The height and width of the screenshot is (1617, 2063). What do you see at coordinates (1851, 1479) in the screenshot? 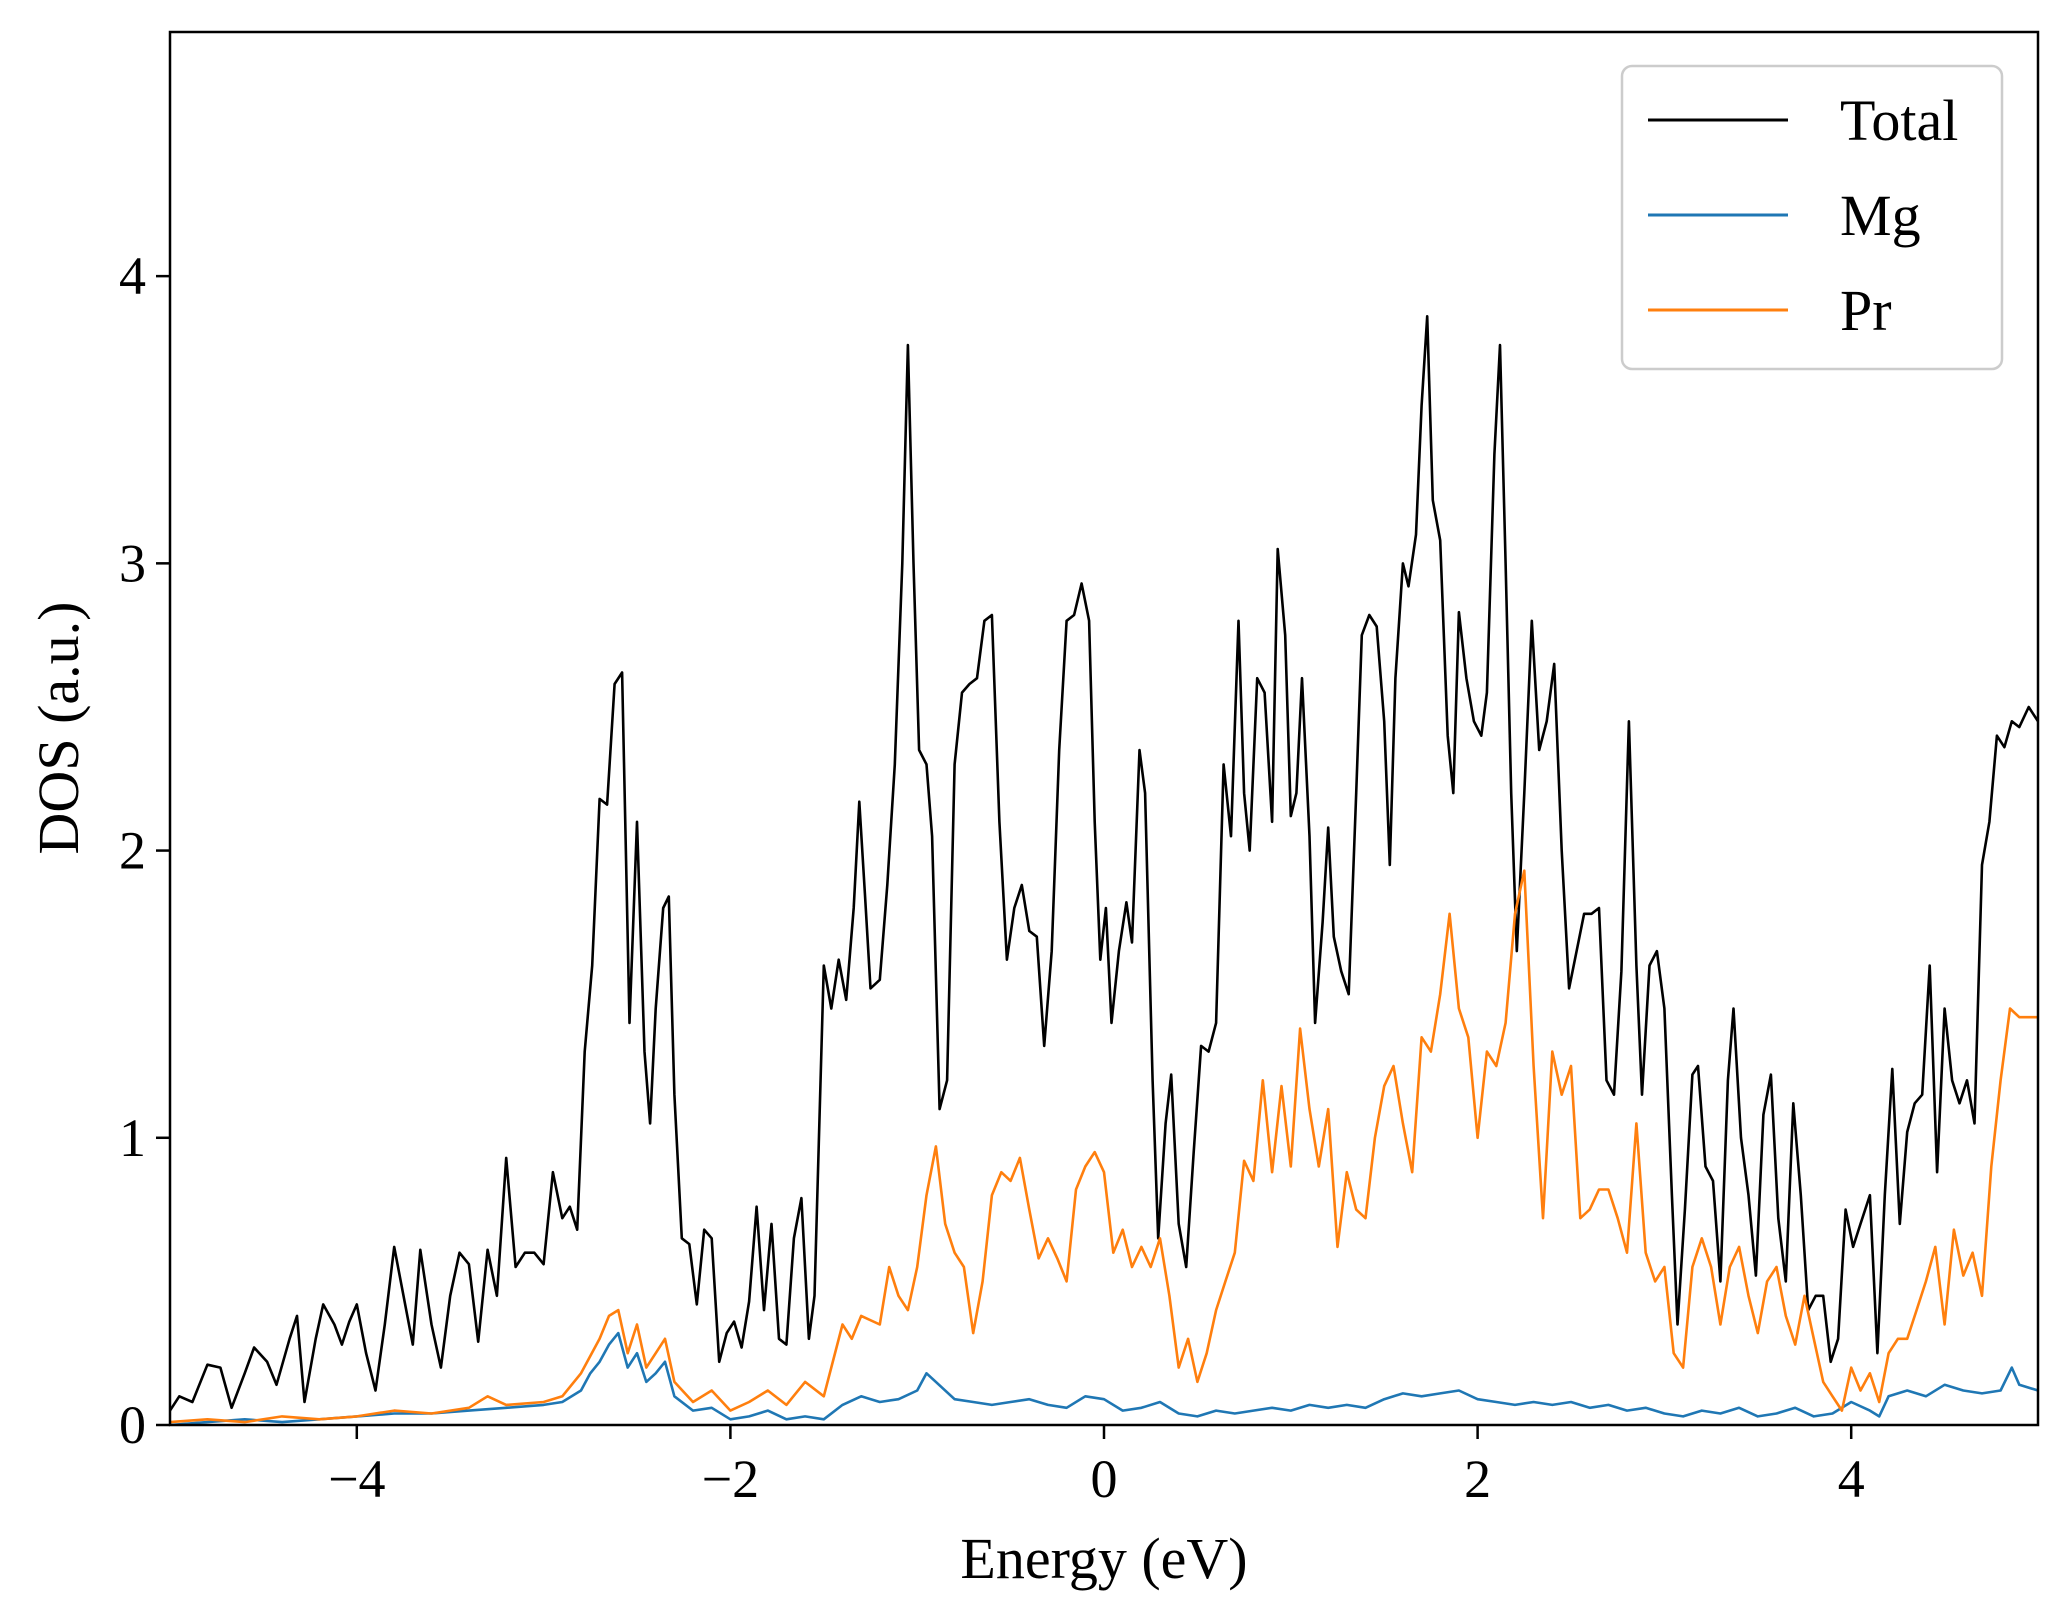
I see `x-tick-label: 4` at bounding box center [1851, 1479].